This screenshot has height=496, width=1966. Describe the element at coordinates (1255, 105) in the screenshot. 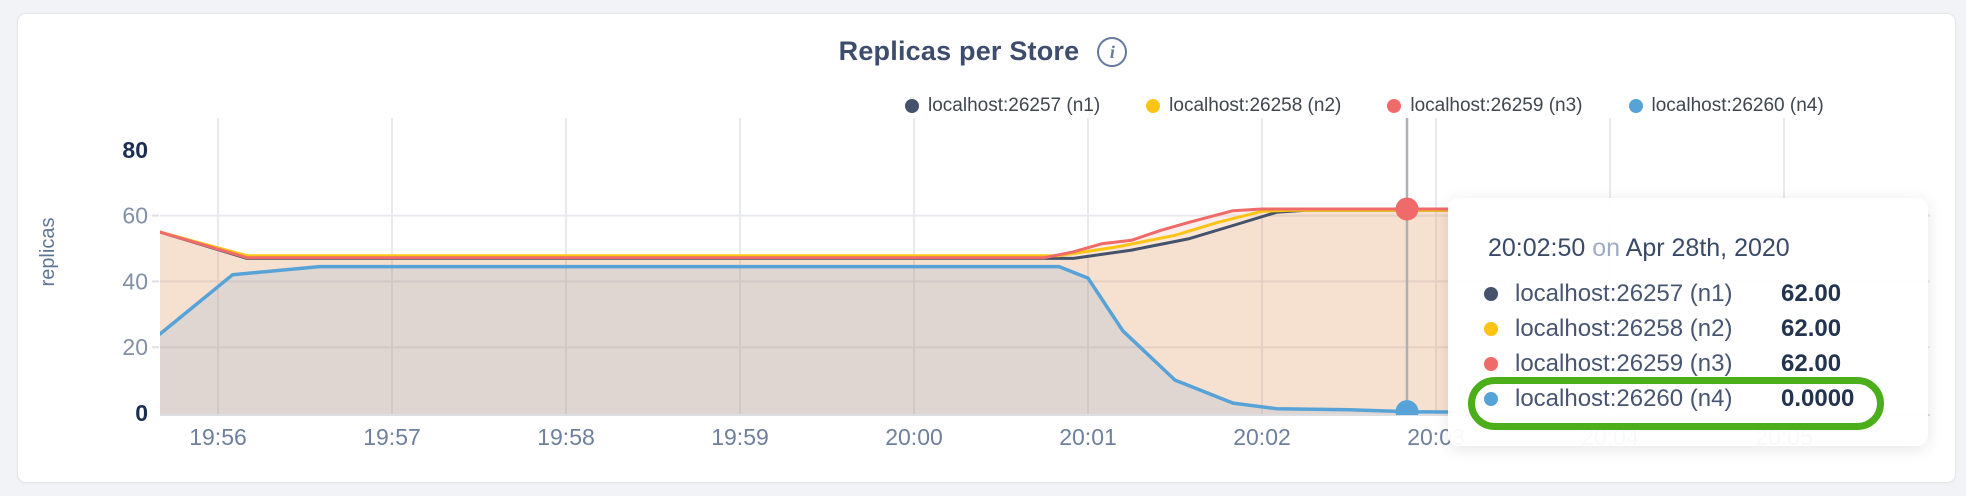

I see `legend-label: localhost:26258 (n2)` at that location.